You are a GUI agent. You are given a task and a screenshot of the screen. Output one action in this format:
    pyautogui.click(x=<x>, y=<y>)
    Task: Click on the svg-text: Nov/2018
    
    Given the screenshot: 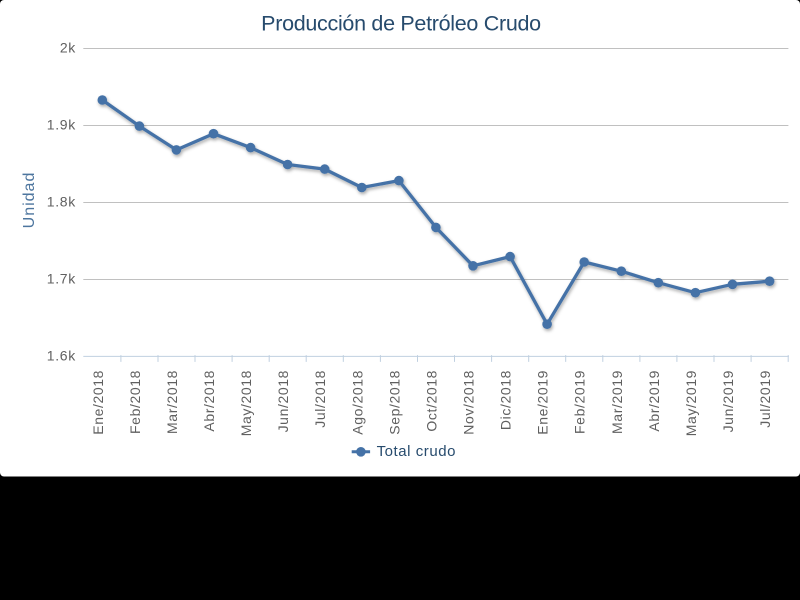 What is the action you would take?
    pyautogui.click(x=469, y=402)
    